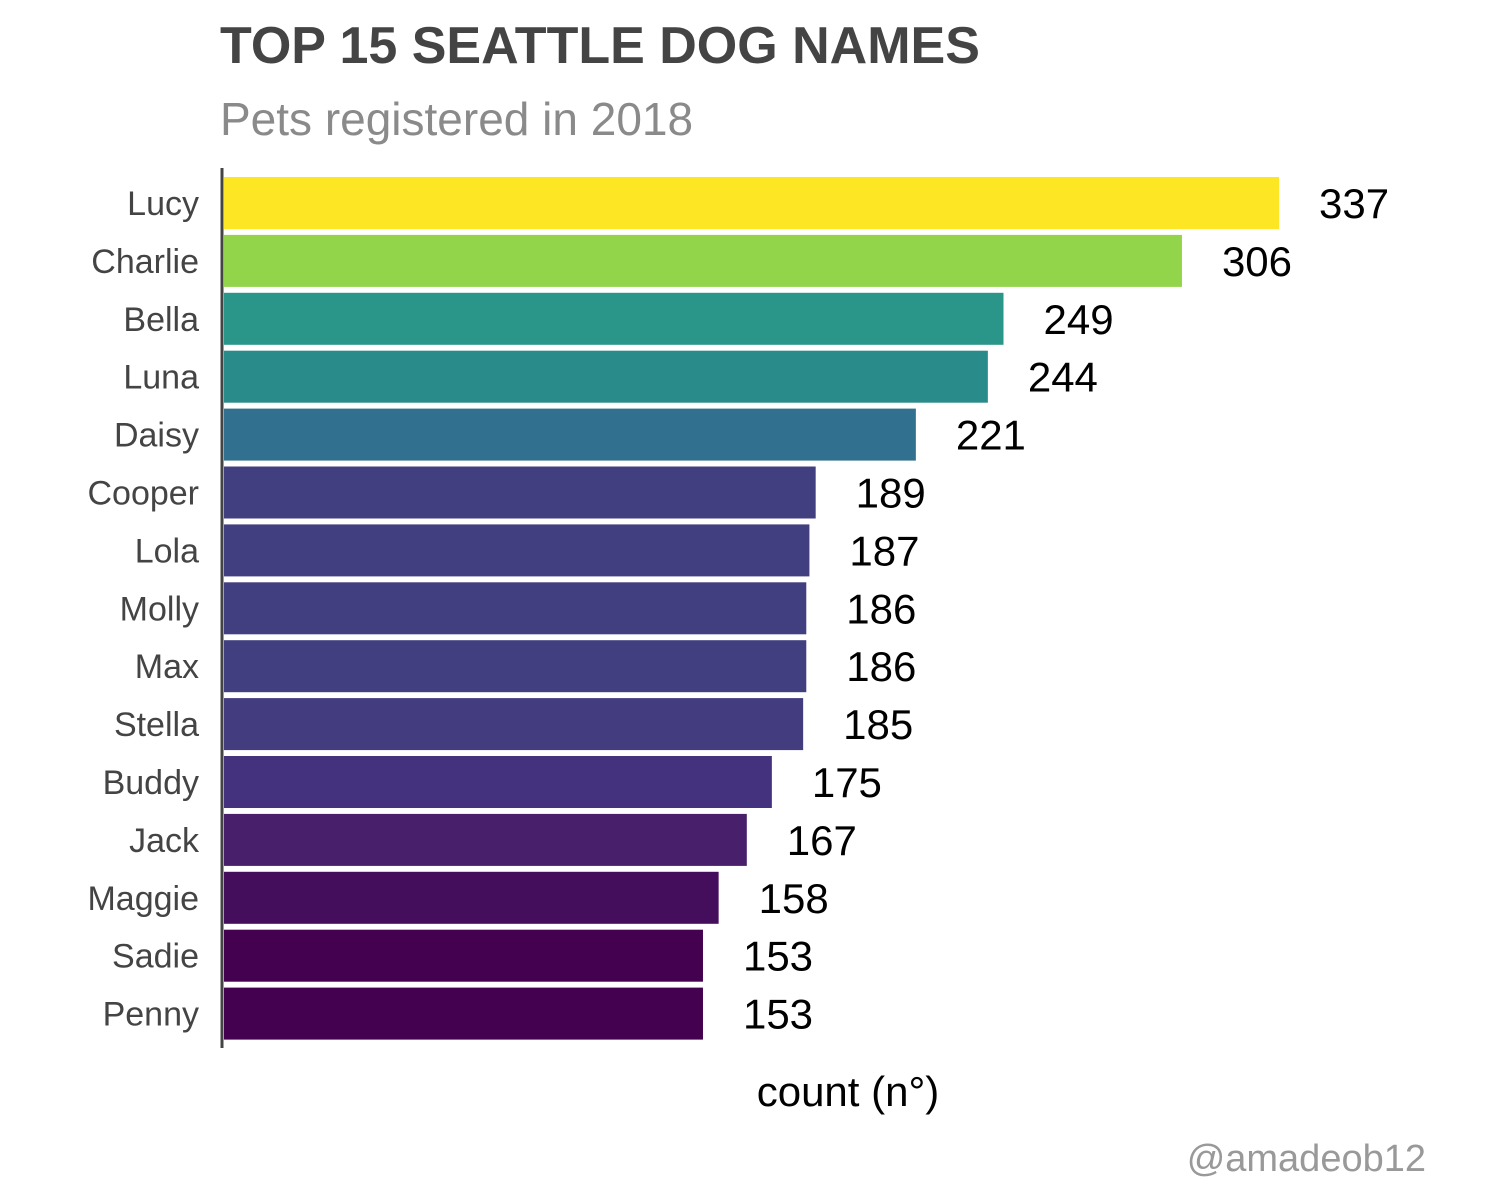 Image resolution: width=1500 pixels, height=1200 pixels. What do you see at coordinates (703, 260) in the screenshot?
I see `bar-charlie` at bounding box center [703, 260].